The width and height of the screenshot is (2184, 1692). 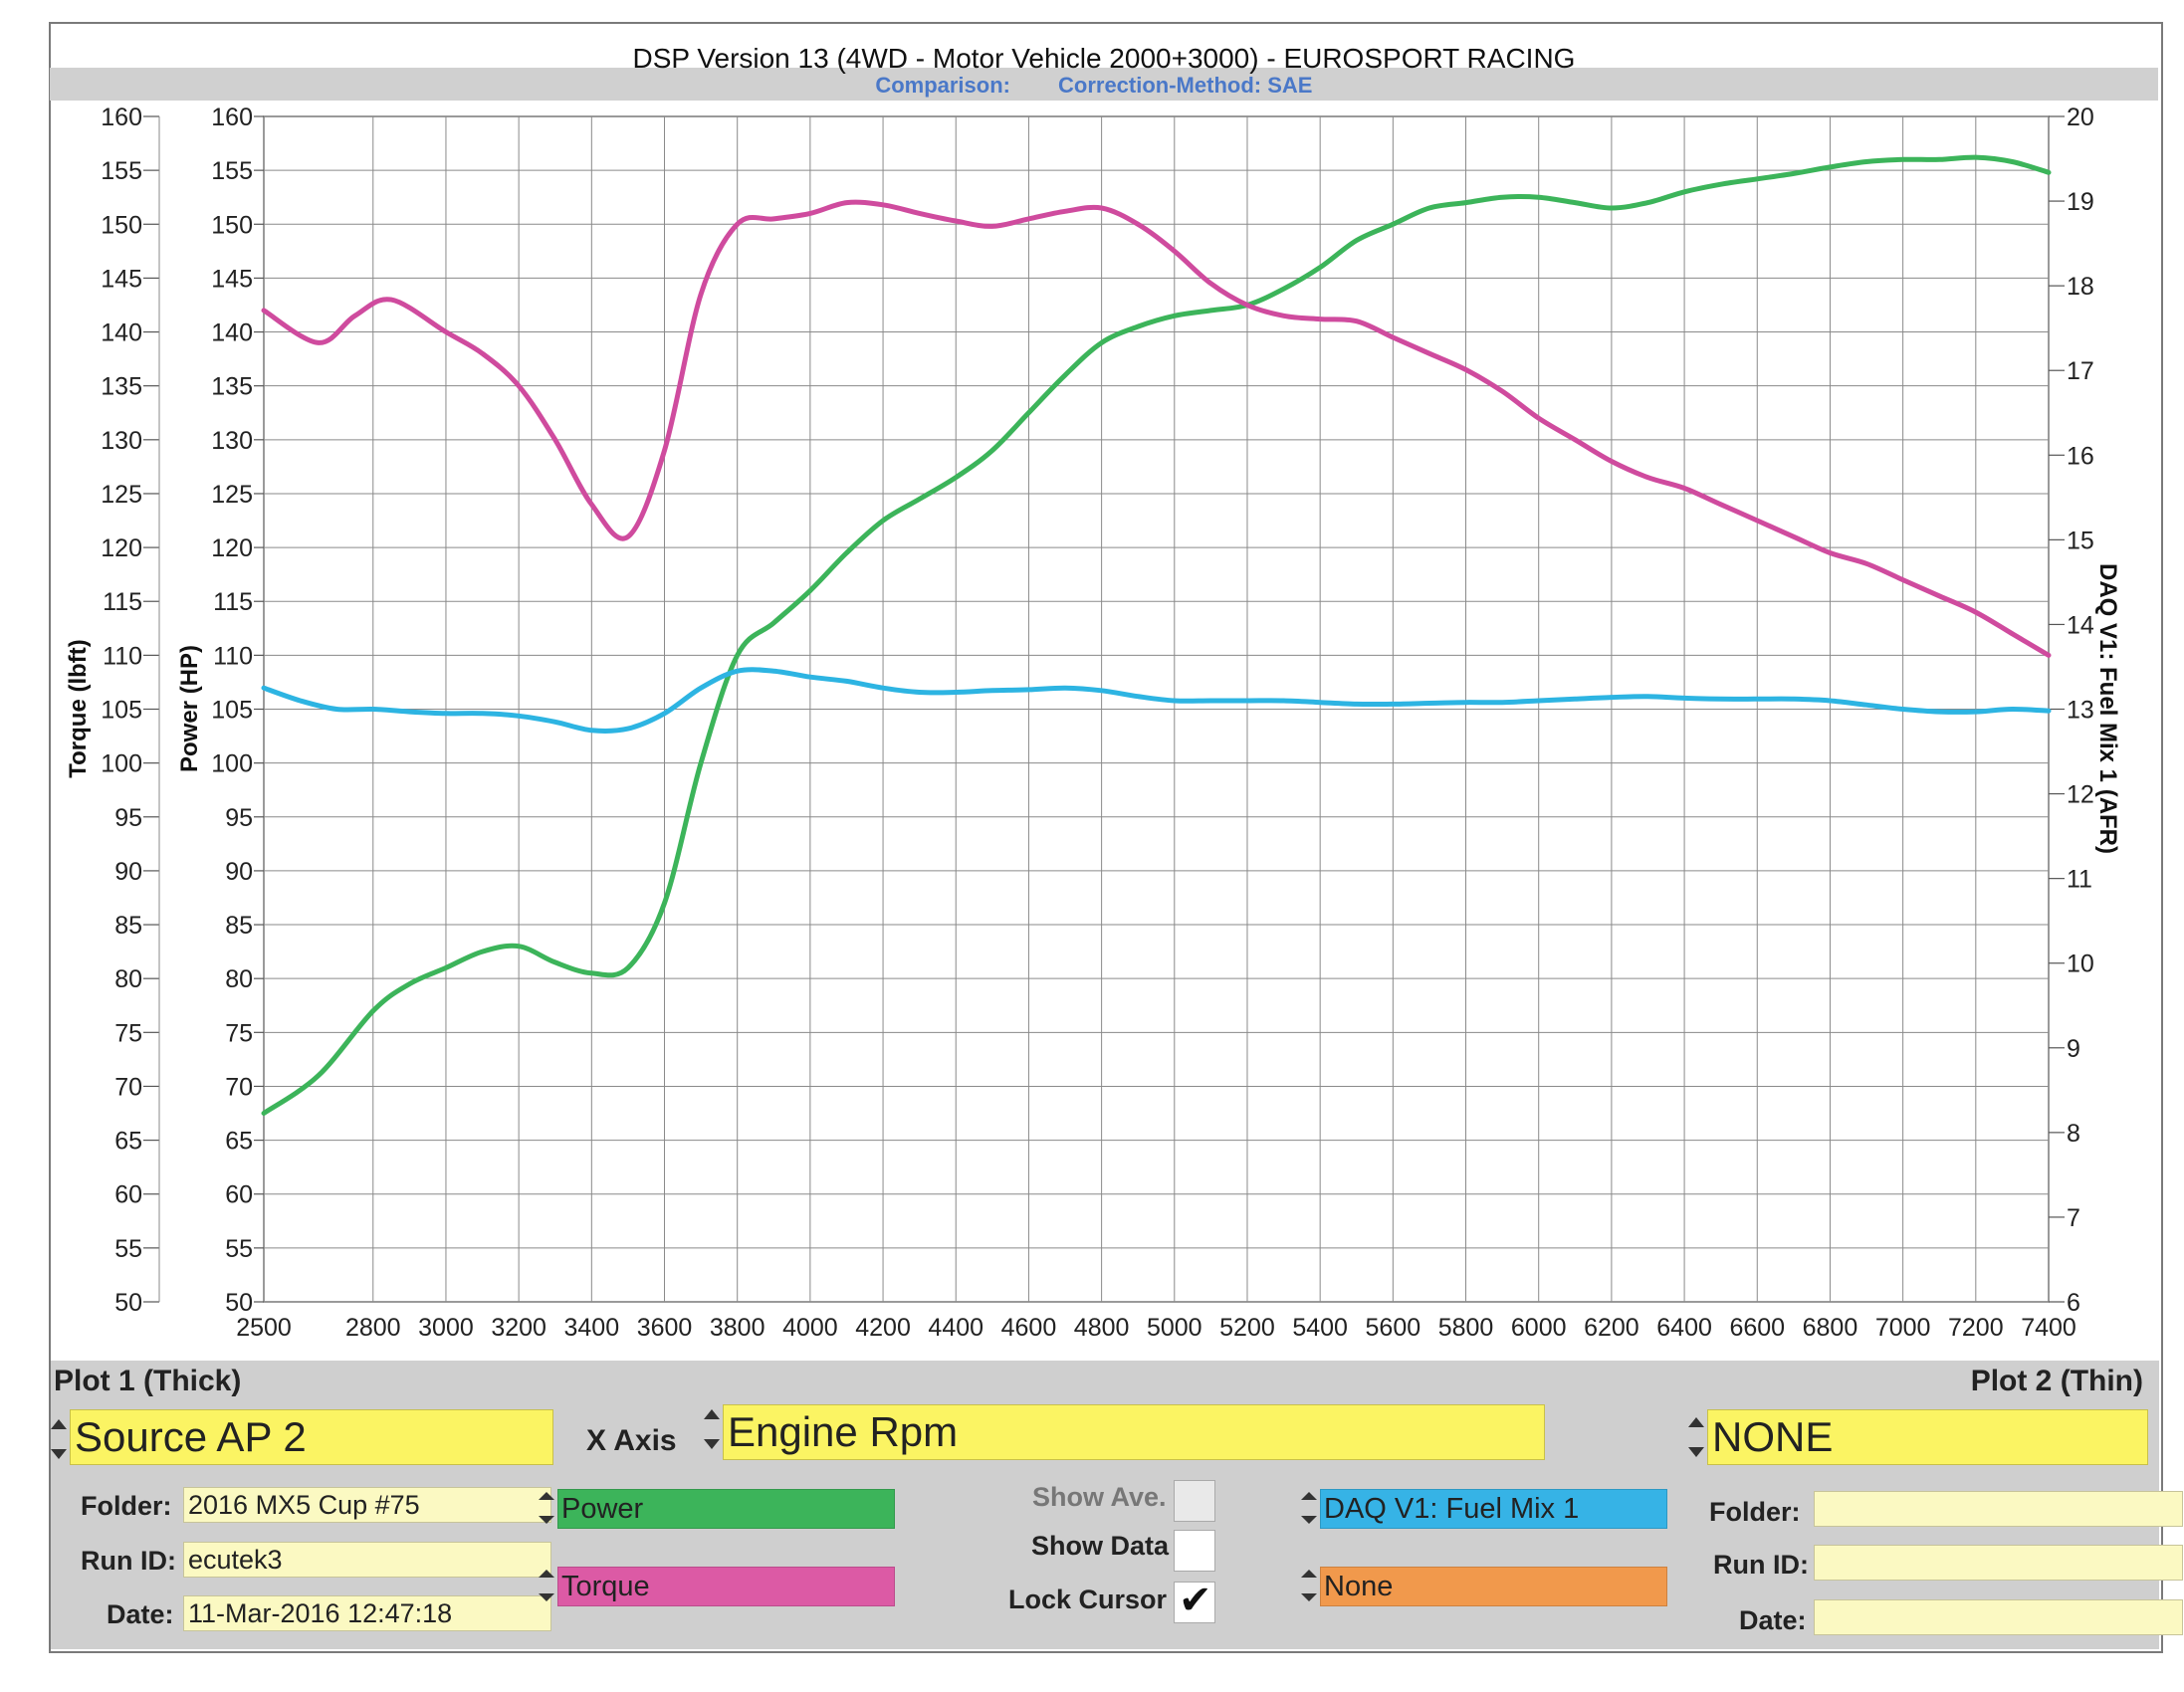 I want to click on fuel-mix-series-line, so click(x=1156, y=700).